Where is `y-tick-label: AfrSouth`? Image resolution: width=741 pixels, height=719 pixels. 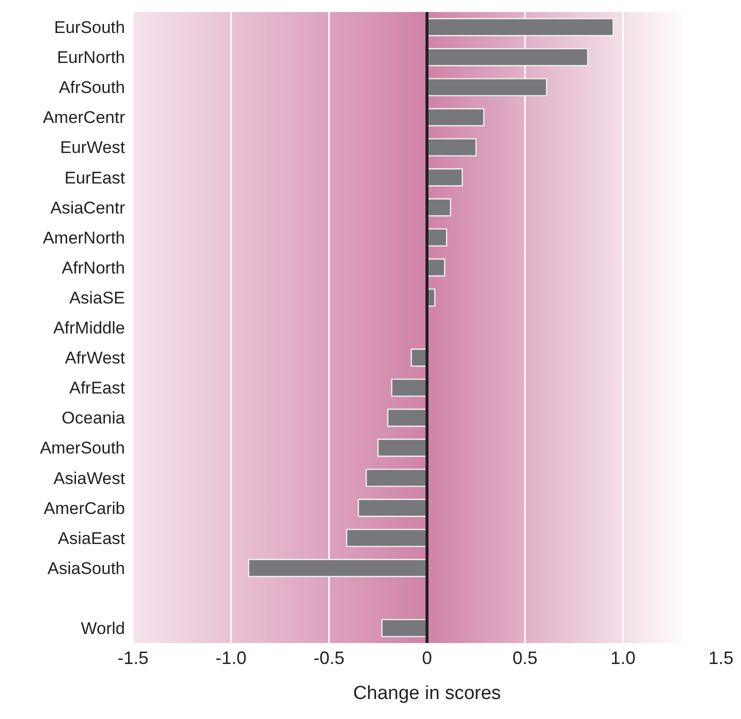
y-tick-label: AfrSouth is located at coordinates (91, 88).